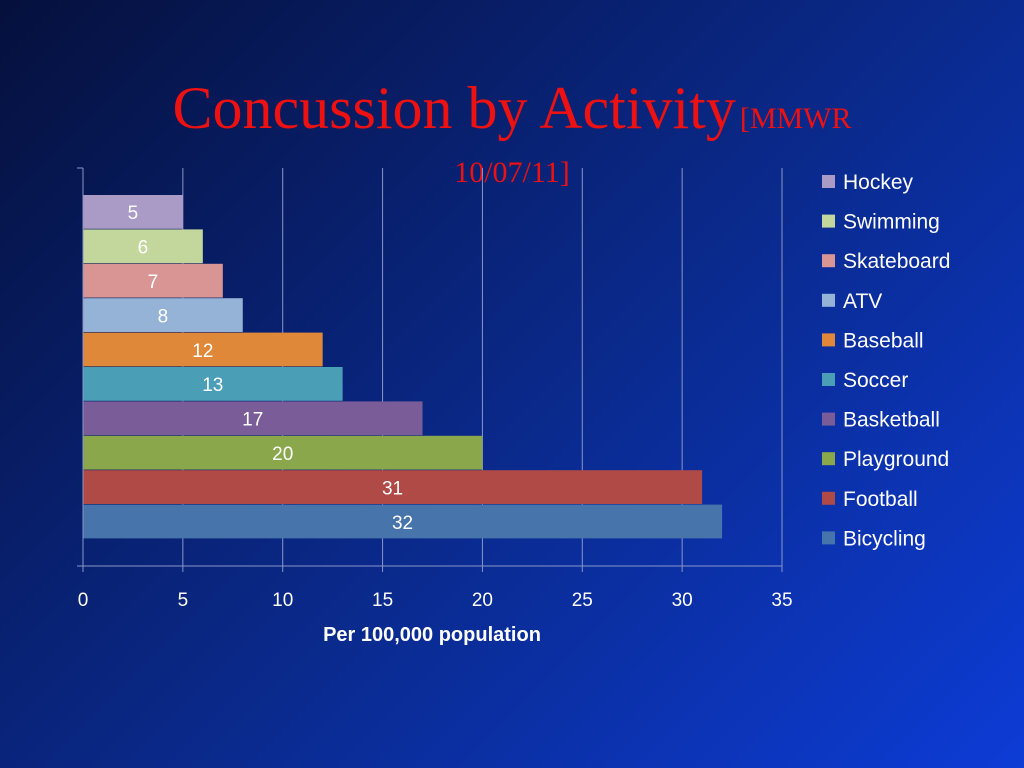  Describe the element at coordinates (891, 222) in the screenshot. I see `legend-label-swimming: Swimming` at that location.